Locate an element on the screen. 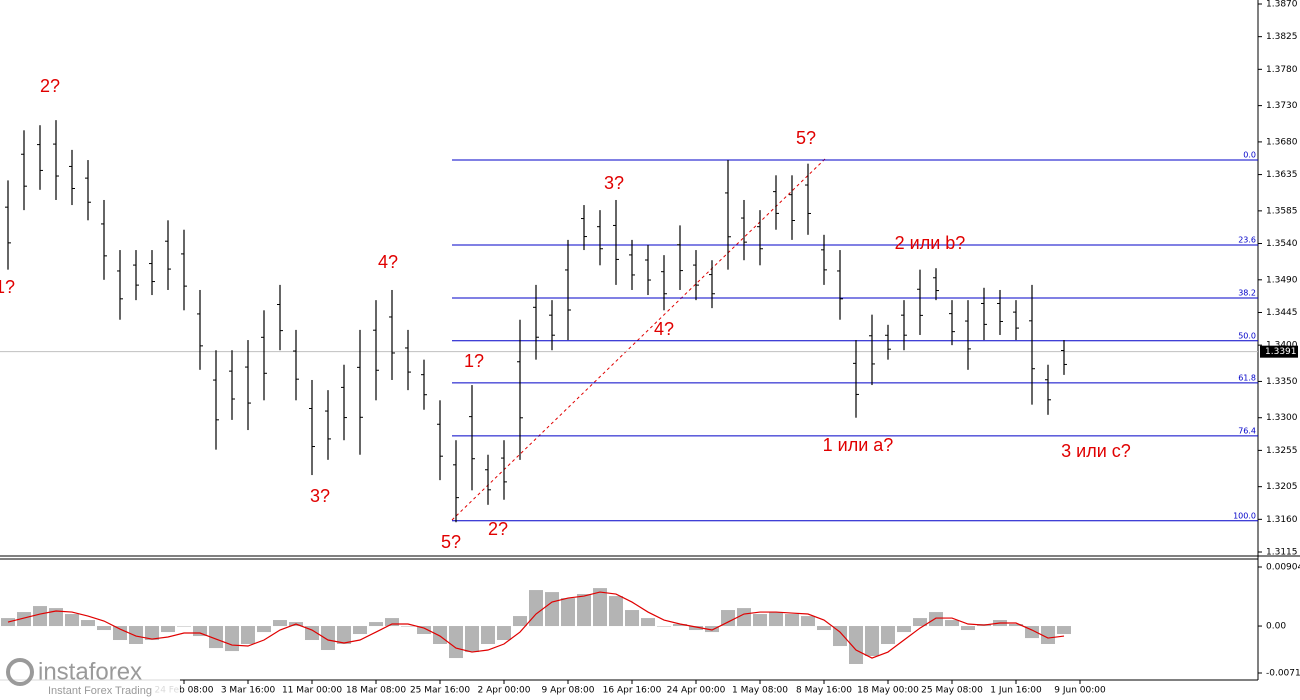  y-tick-label: 1.3680 is located at coordinates (1282, 142).